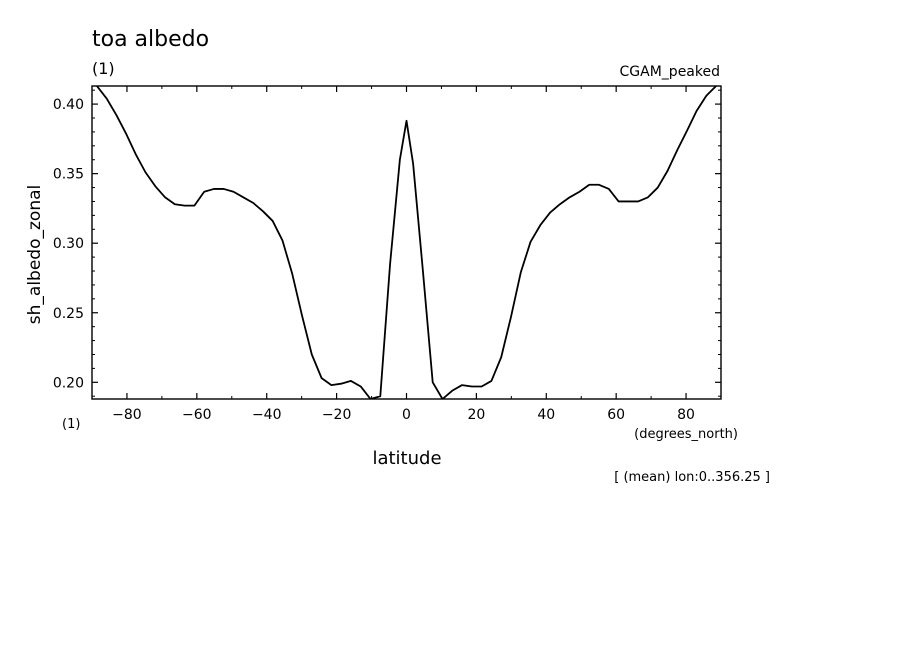 Image resolution: width=904 pixels, height=654 pixels. I want to click on y-tick-label: 0.40, so click(68, 105).